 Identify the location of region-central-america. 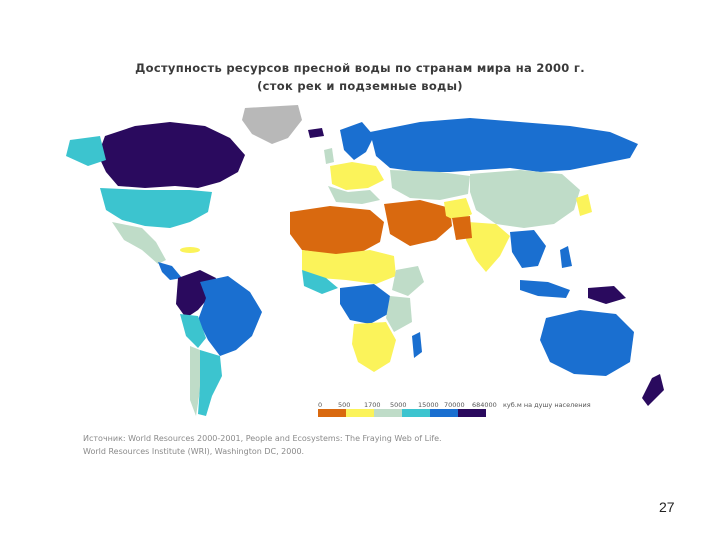
(170, 271).